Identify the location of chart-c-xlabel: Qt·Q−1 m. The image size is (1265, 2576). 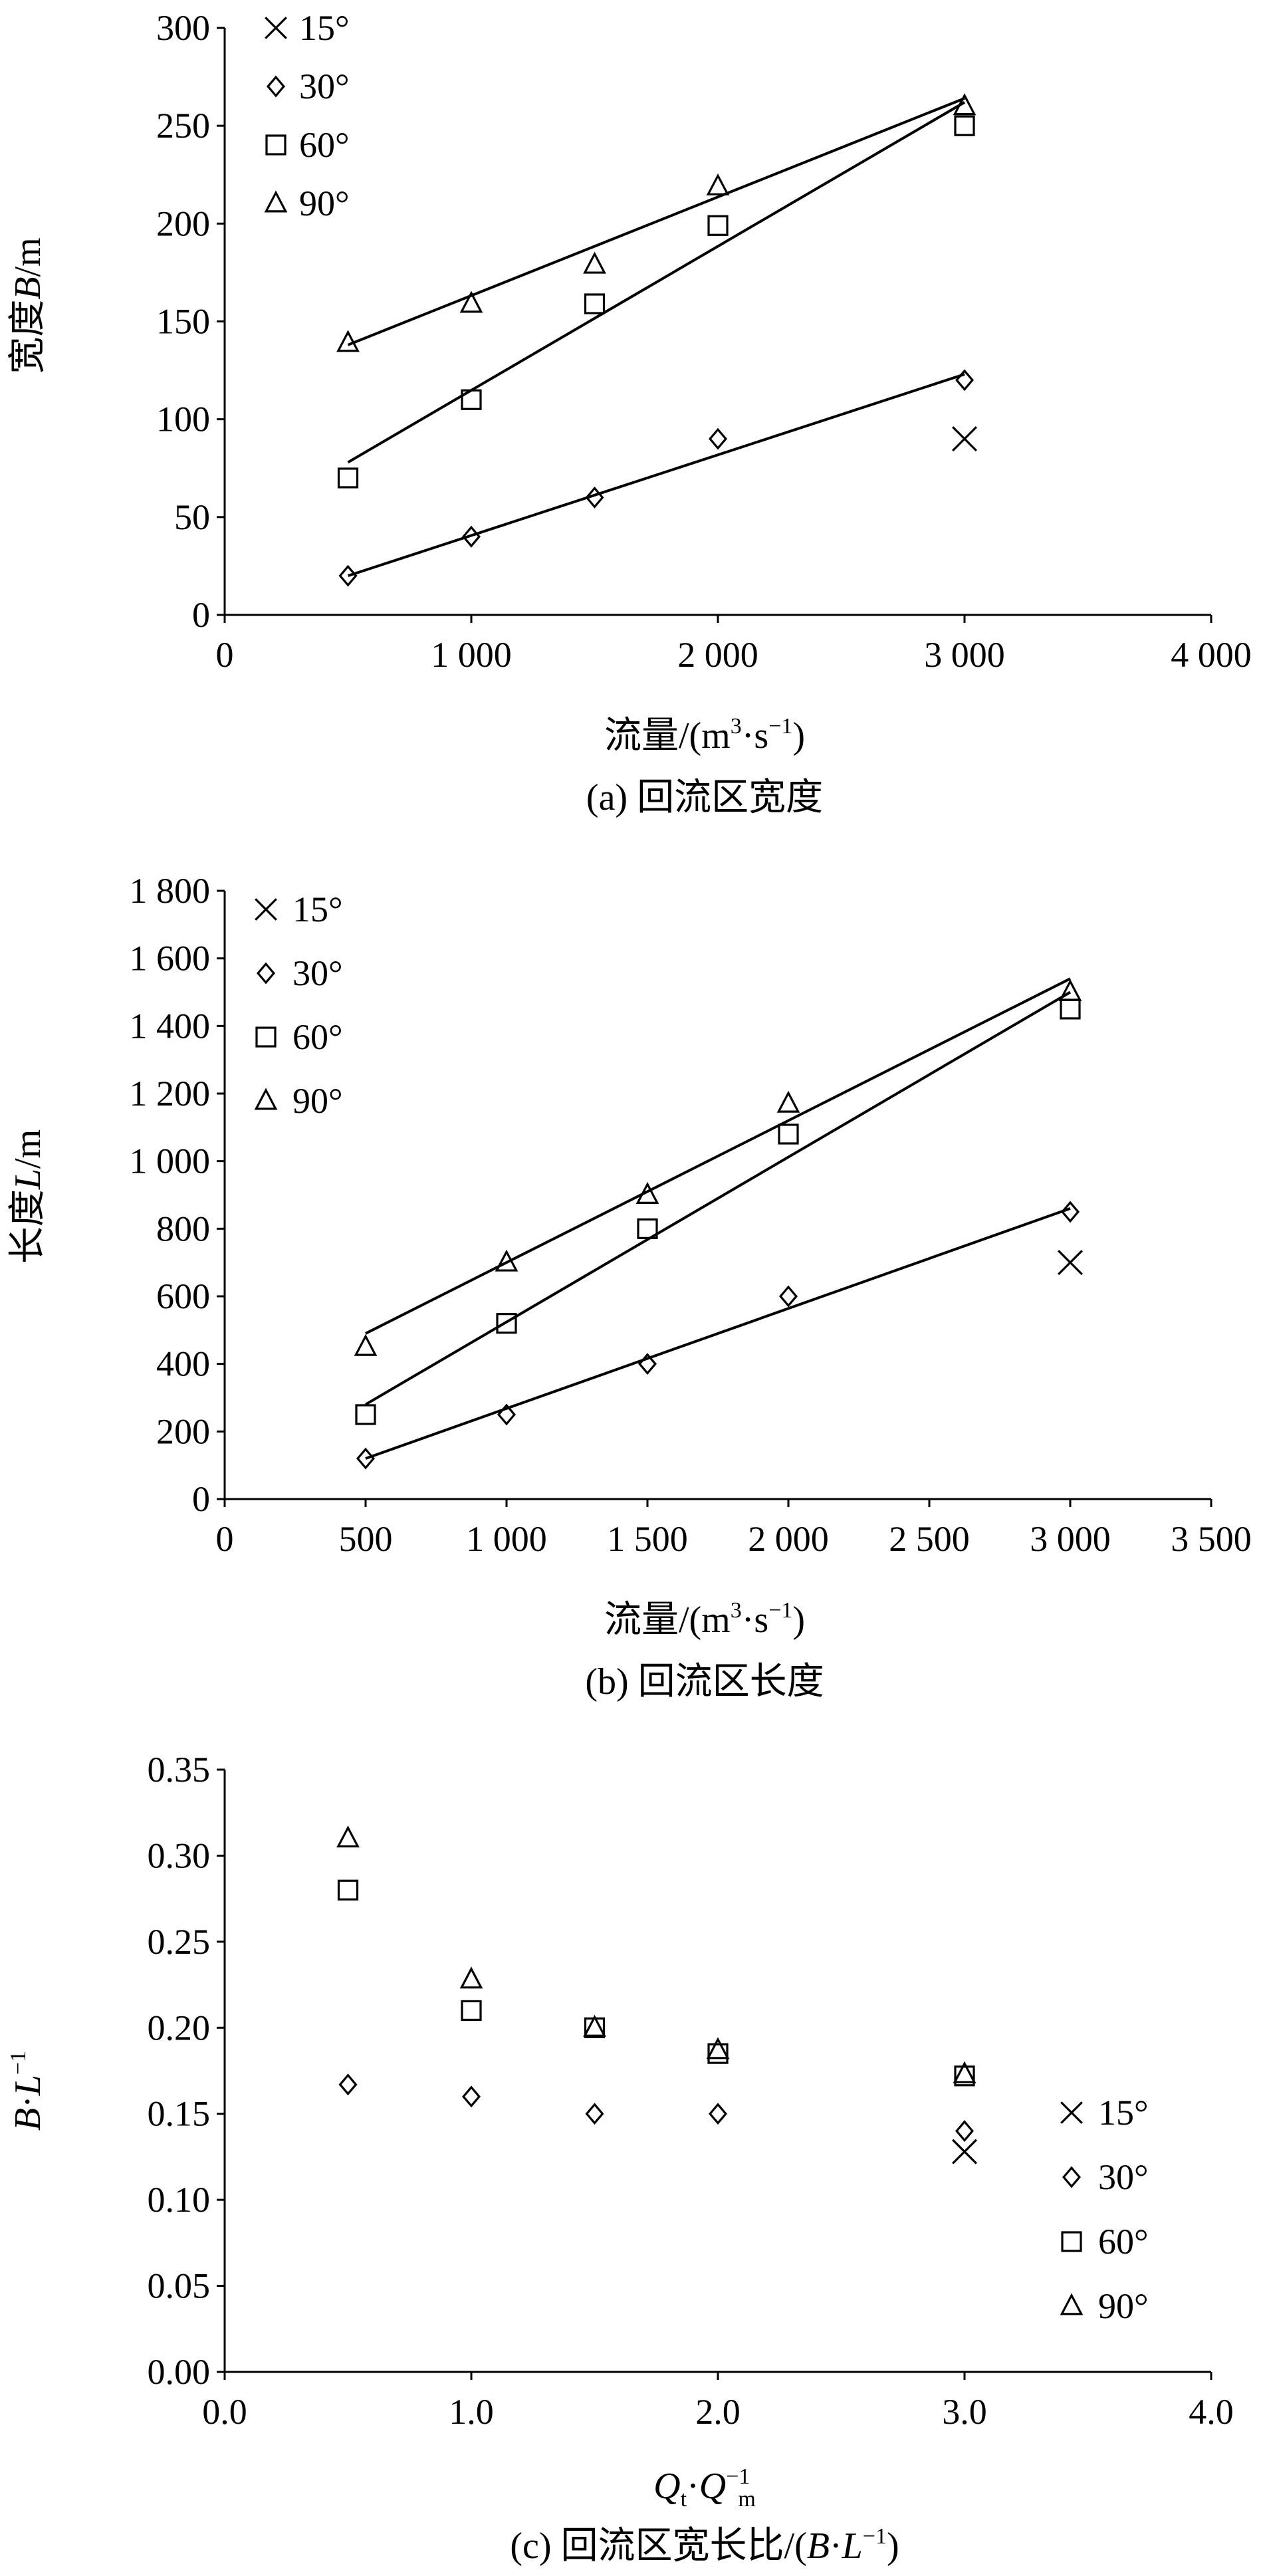
(704, 2488).